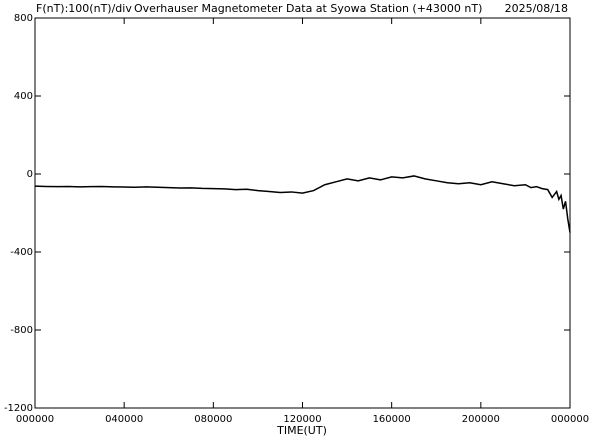 The image size is (592, 440). I want to click on y-tick-label: -1200, so click(18, 408).